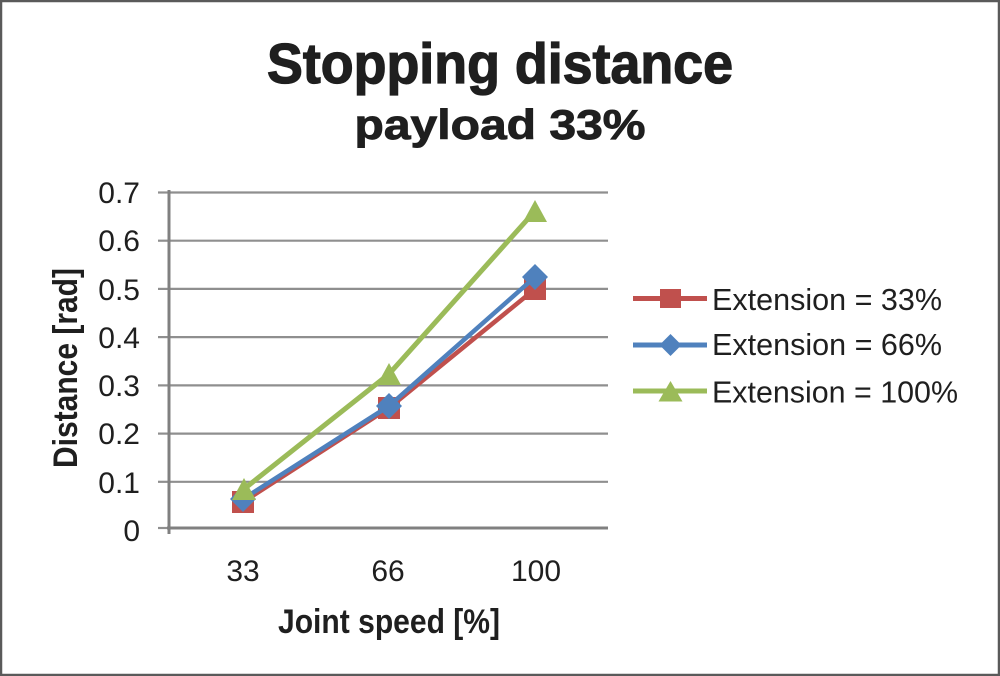 The image size is (1000, 676). What do you see at coordinates (389, 622) in the screenshot?
I see `svg-text: Joint speed [%]` at bounding box center [389, 622].